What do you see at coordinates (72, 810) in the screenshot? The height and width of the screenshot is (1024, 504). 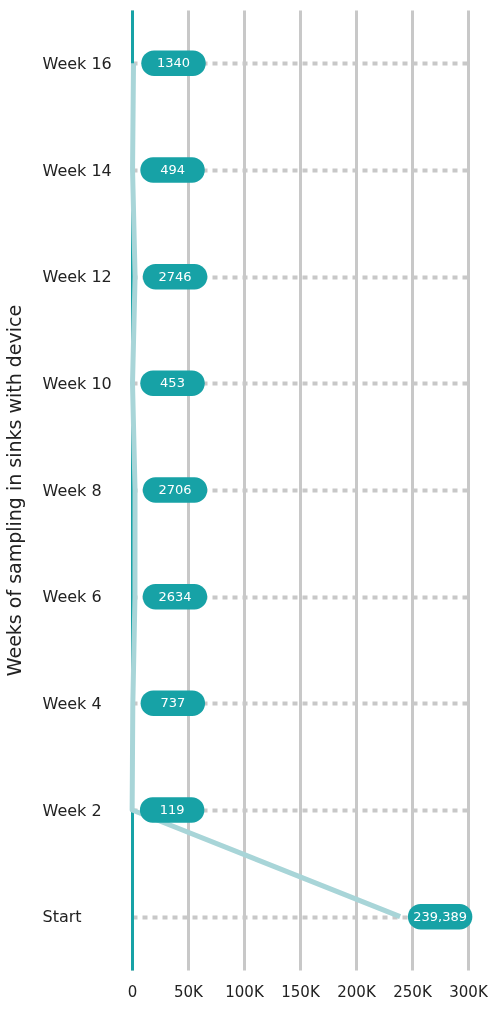 I see `y-tick-label: Week 2` at bounding box center [72, 810].